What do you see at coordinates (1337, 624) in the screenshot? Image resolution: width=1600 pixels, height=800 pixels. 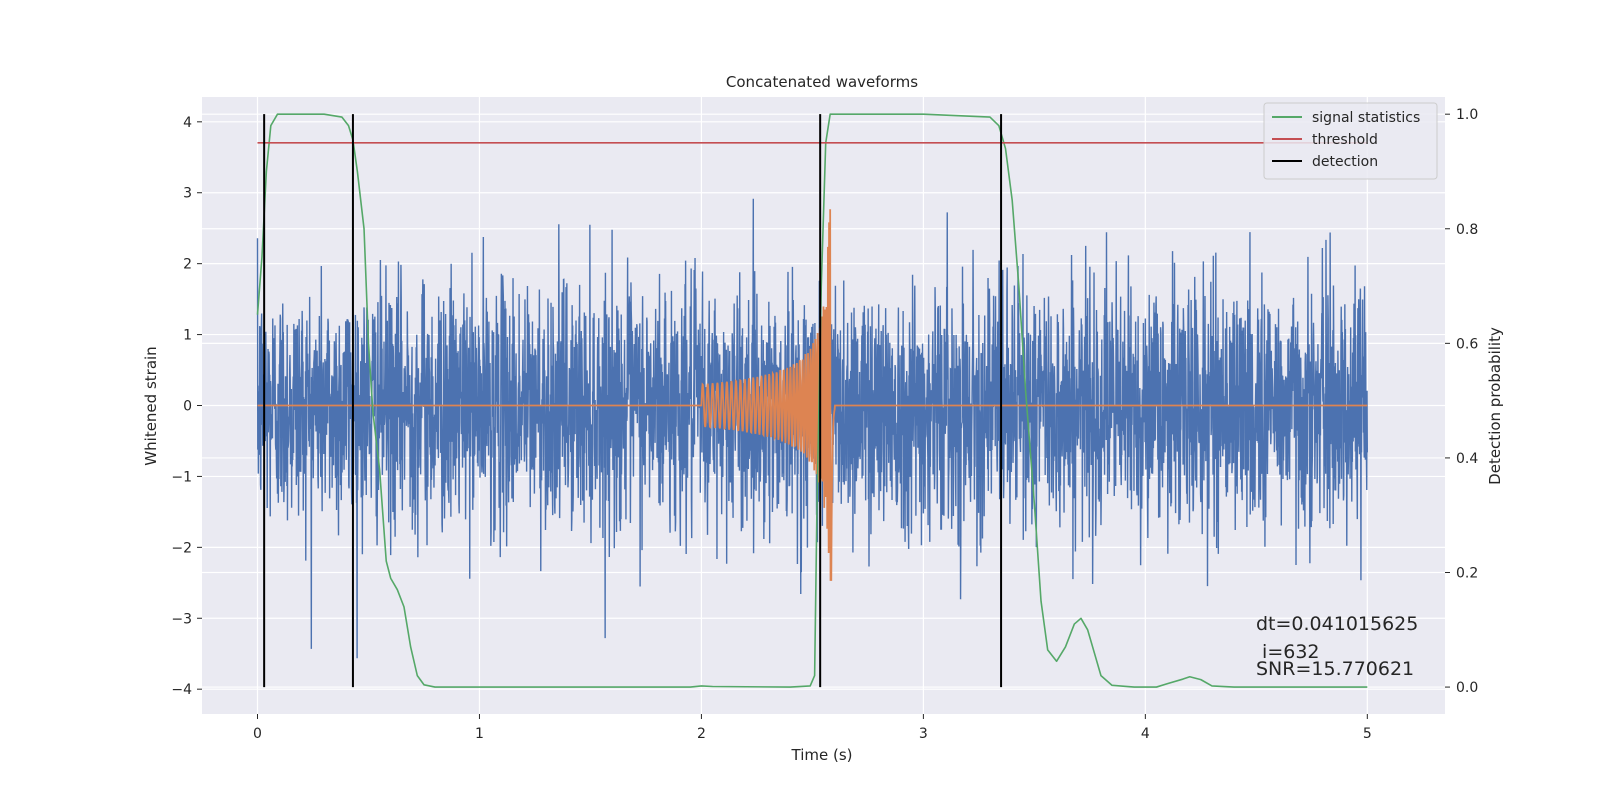 I see `annotation-dt: dt=0.041015625` at bounding box center [1337, 624].